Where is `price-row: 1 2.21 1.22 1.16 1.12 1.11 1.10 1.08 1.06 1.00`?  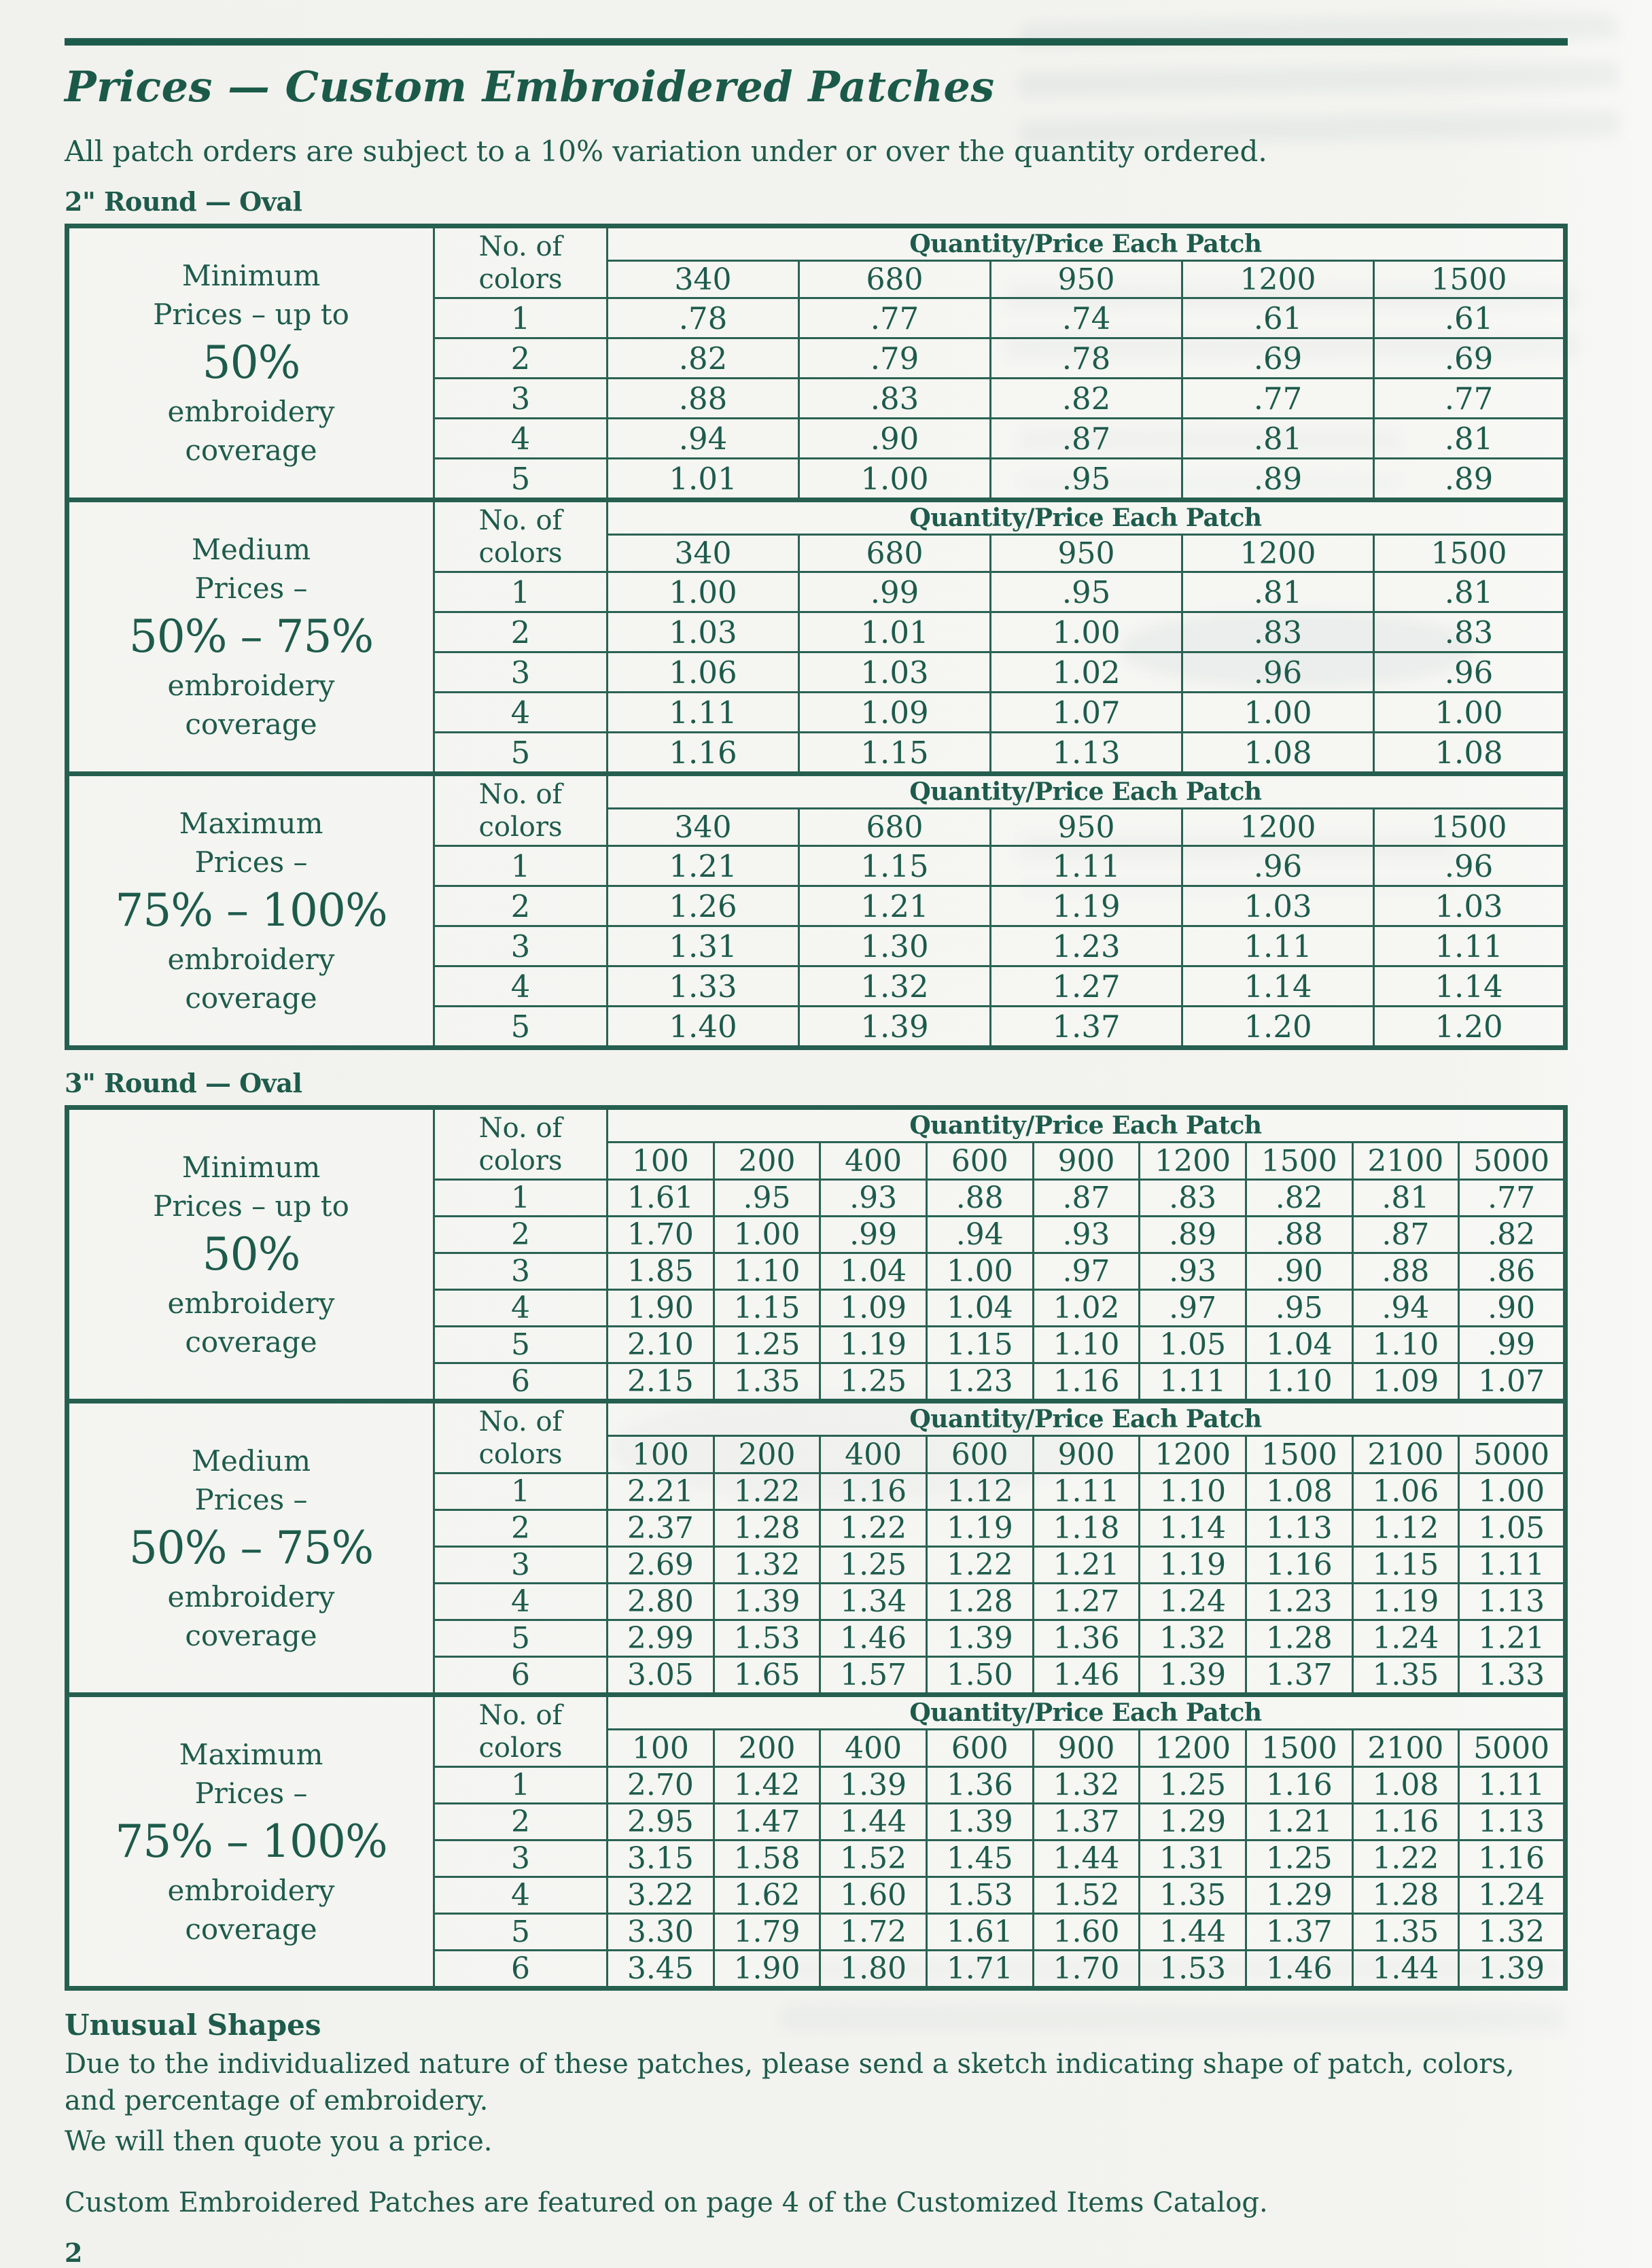
price-row: 1 2.21 1.22 1.16 1.12 1.11 1.10 1.08 1.06 1.00 is located at coordinates (816, 1491).